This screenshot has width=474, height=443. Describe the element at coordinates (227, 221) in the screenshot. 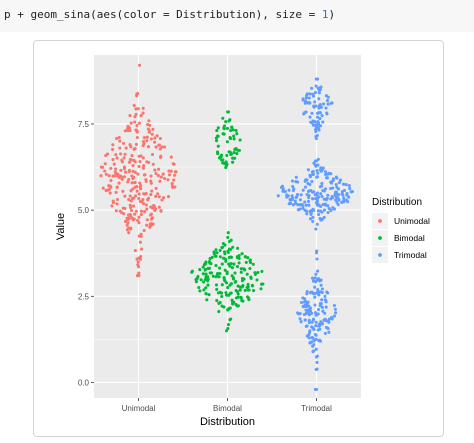

I see `series-bimodal` at that location.